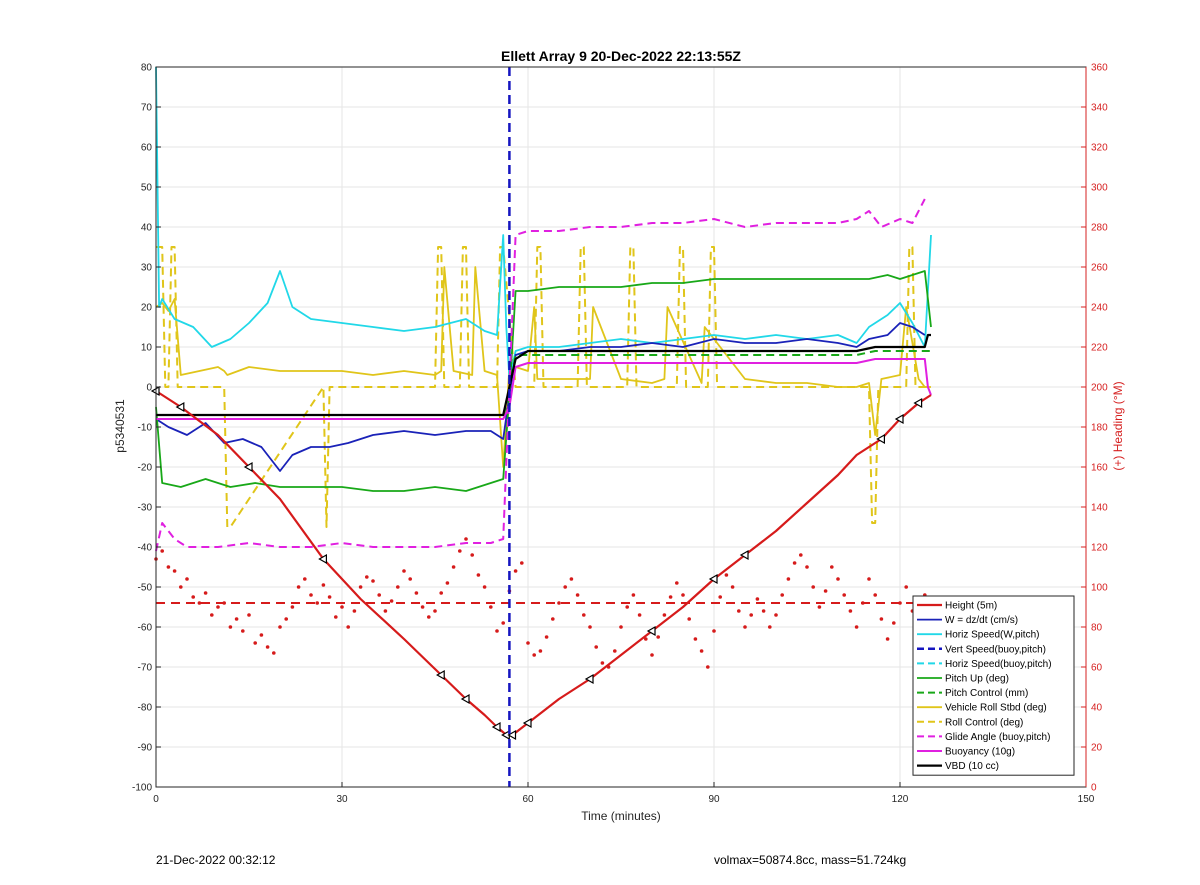 Image resolution: width=1200 pixels, height=885 pixels. Describe the element at coordinates (998, 664) in the screenshot. I see `legend-label: Horiz Speed(buoy,pitch)` at that location.